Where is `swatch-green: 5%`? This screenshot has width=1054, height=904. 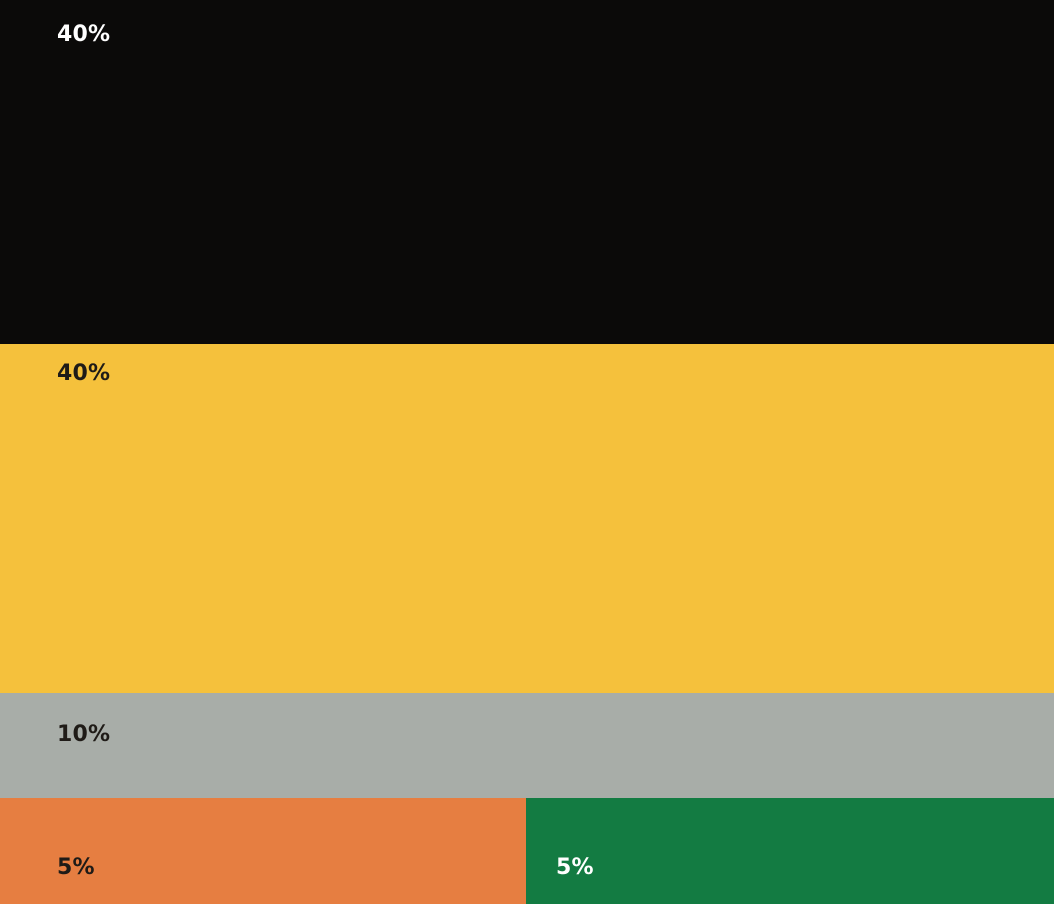
swatch-green: 5% is located at coordinates (790, 851).